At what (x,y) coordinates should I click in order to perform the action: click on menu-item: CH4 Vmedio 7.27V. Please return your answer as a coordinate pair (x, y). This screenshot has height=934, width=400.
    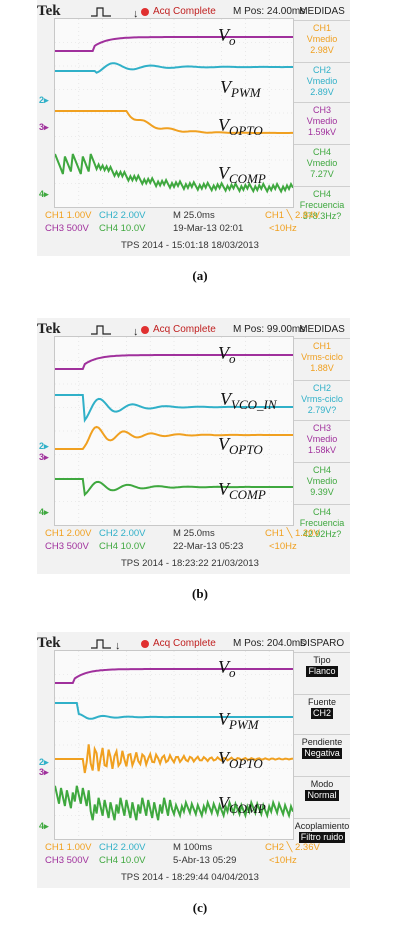
    Looking at the image, I should click on (322, 162).